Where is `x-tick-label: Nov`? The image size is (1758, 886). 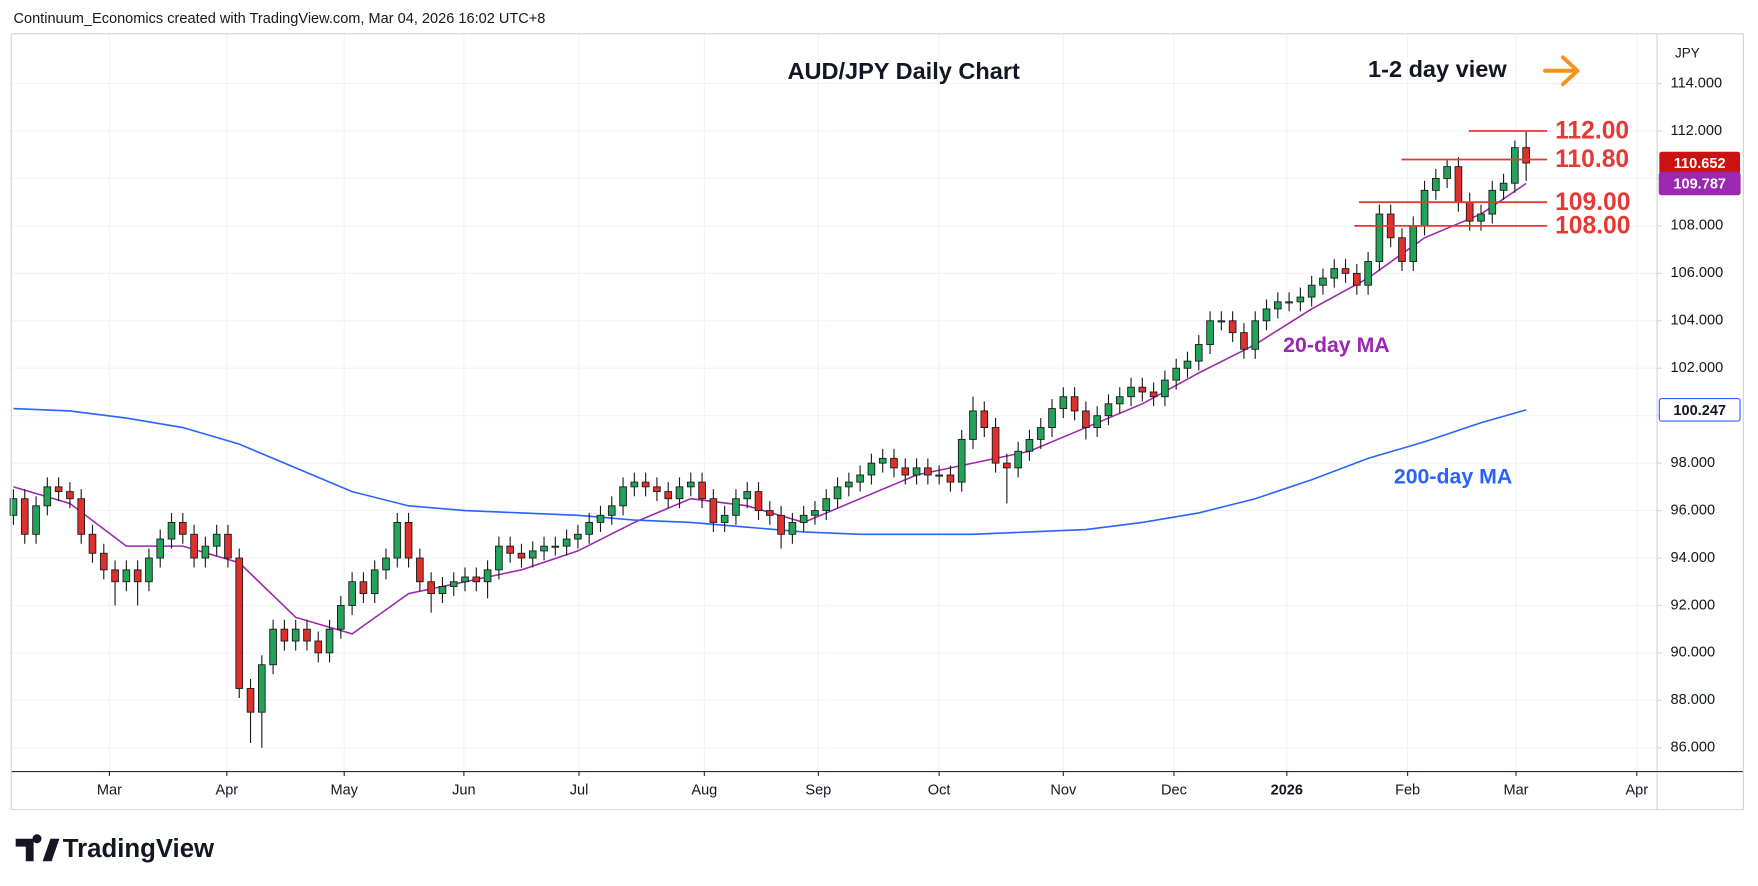 x-tick-label: Nov is located at coordinates (1063, 790).